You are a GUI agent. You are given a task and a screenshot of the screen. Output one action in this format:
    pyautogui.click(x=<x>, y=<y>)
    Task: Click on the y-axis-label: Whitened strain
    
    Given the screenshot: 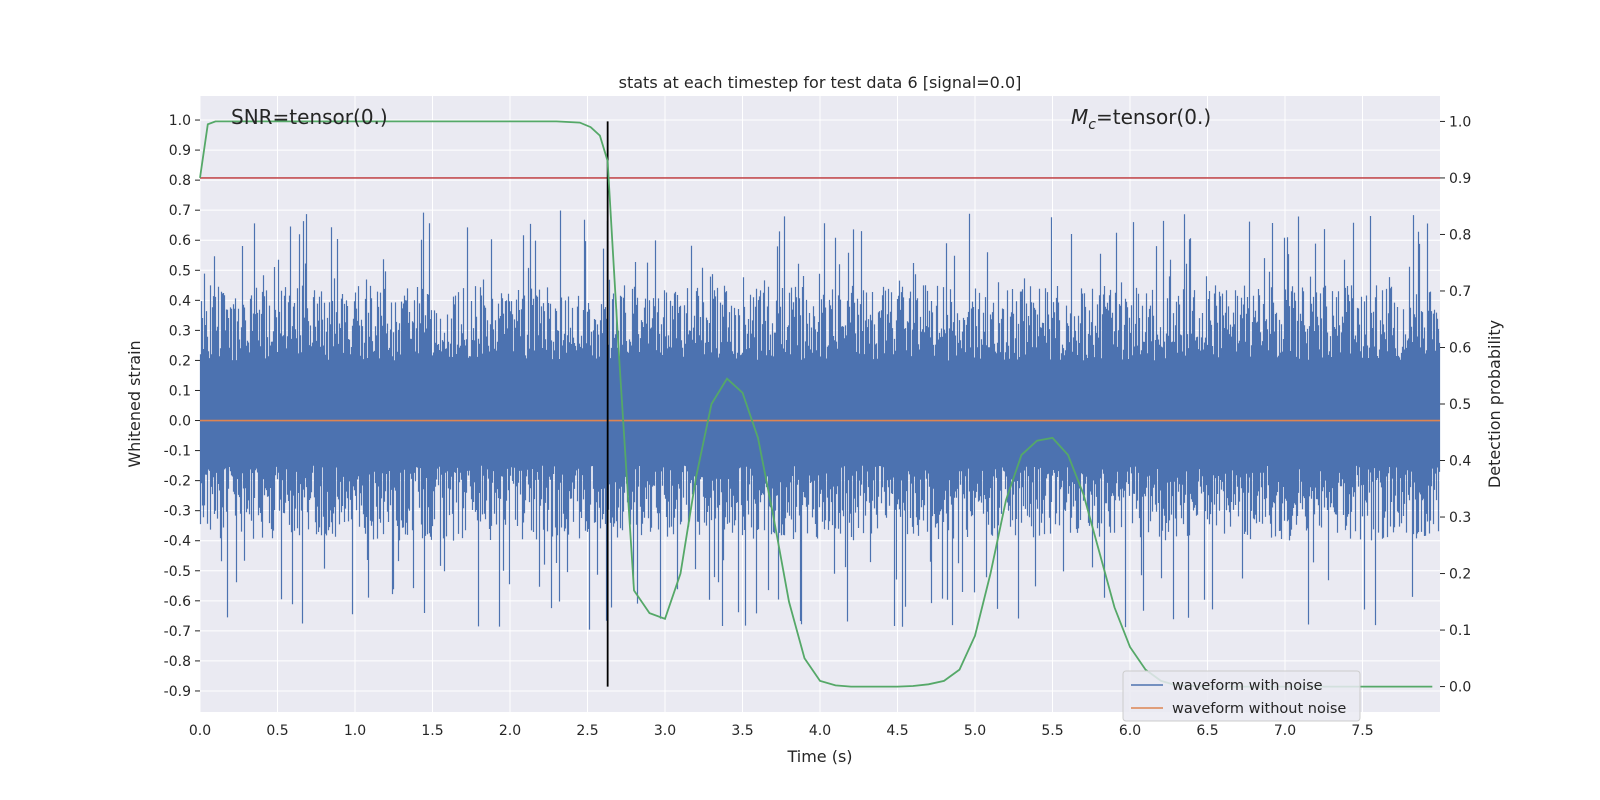 What is the action you would take?
    pyautogui.click(x=134, y=403)
    